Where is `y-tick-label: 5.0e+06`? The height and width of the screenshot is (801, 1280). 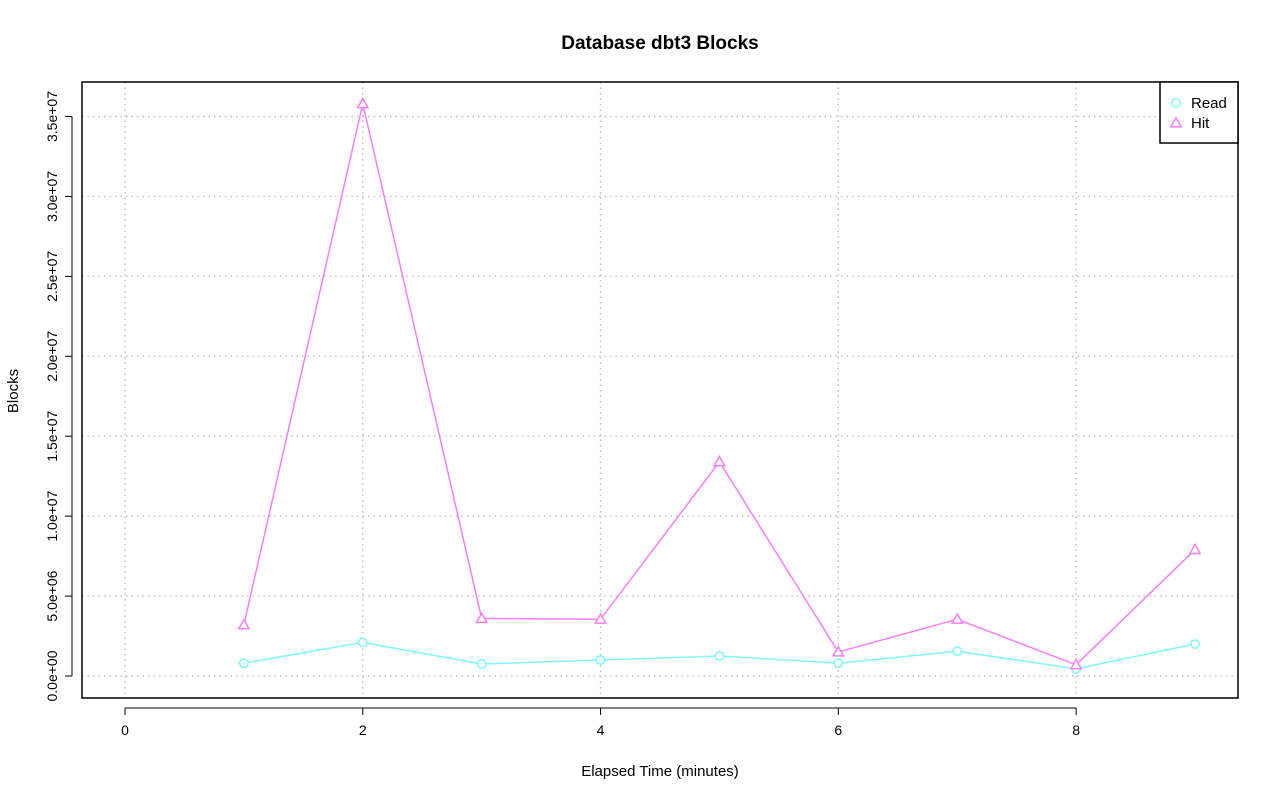 y-tick-label: 5.0e+06 is located at coordinates (52, 595).